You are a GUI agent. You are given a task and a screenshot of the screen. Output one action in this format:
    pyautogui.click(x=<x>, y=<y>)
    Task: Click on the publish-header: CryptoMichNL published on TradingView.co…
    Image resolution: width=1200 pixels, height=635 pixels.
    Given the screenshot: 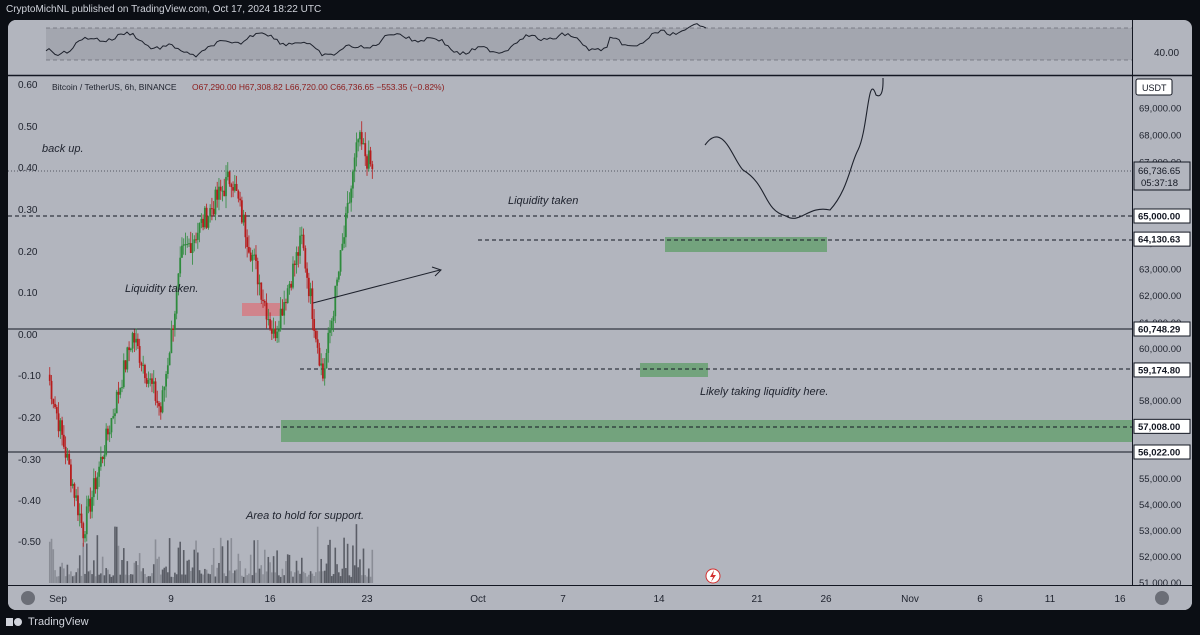 What is the action you would take?
    pyautogui.click(x=600, y=10)
    